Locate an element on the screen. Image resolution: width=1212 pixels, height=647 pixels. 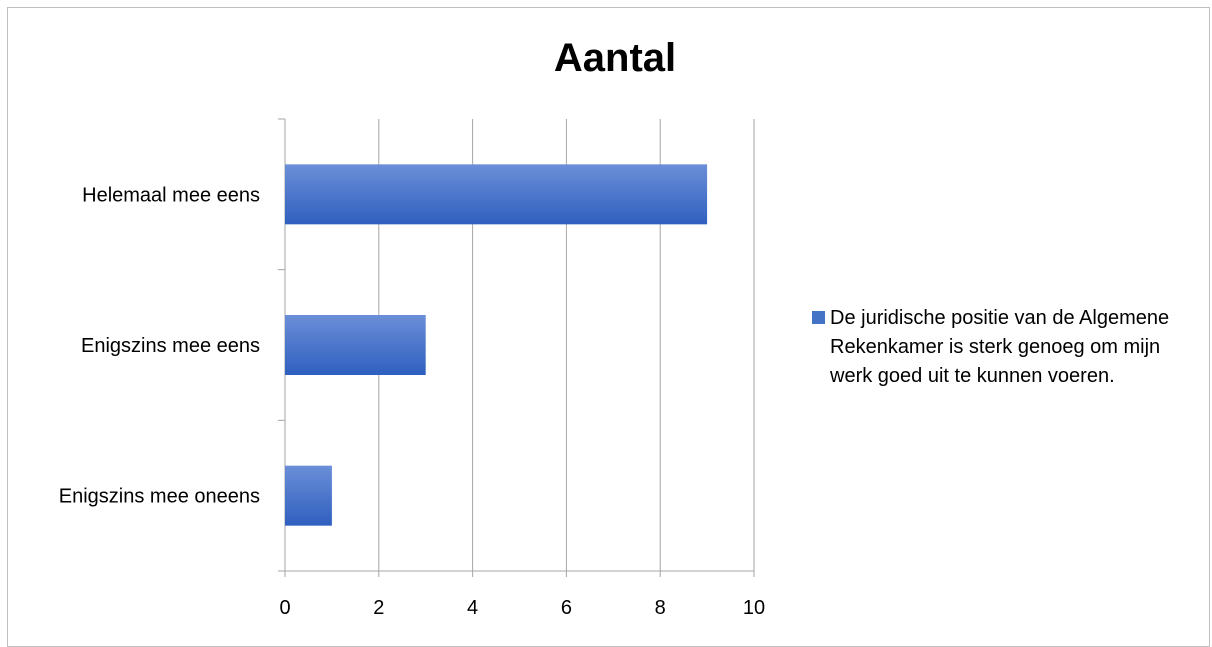
category-label: Helemaal mee eens is located at coordinates (171, 195).